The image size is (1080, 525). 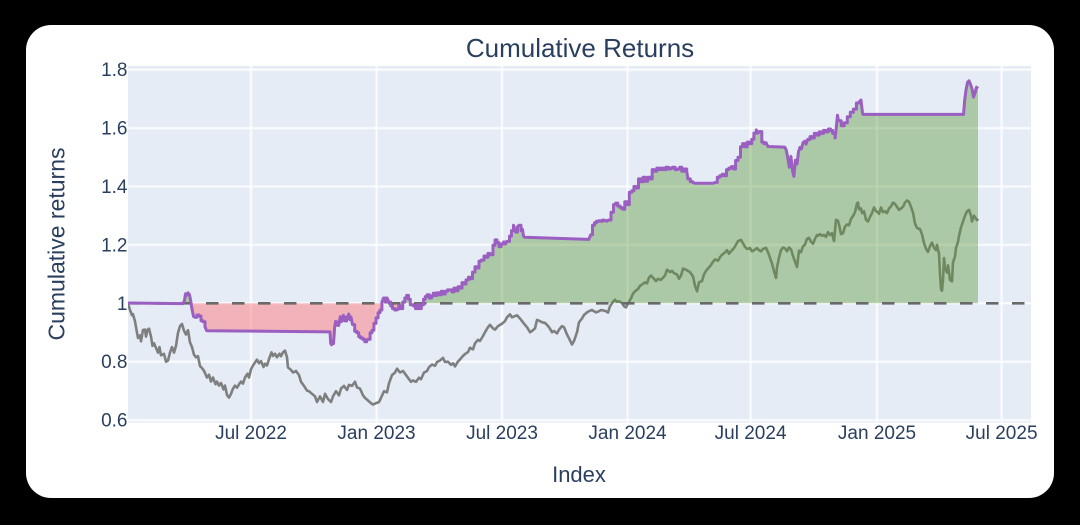 What do you see at coordinates (57, 243) in the screenshot?
I see `svg-text: Cumulative returns` at bounding box center [57, 243].